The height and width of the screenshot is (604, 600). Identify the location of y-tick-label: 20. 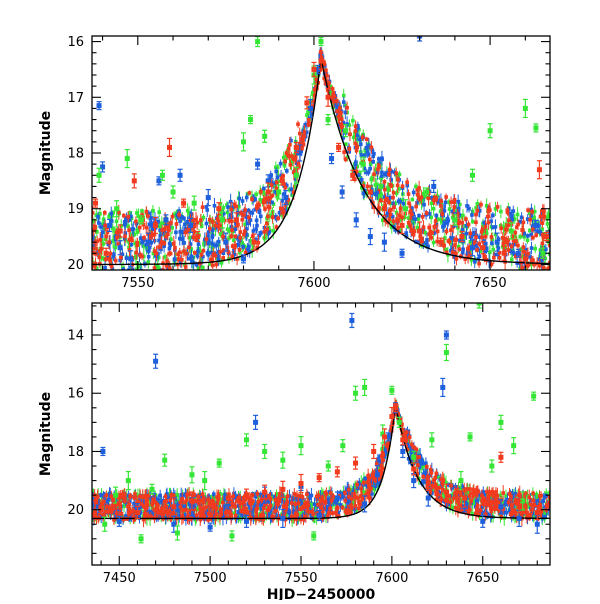
(75, 265).